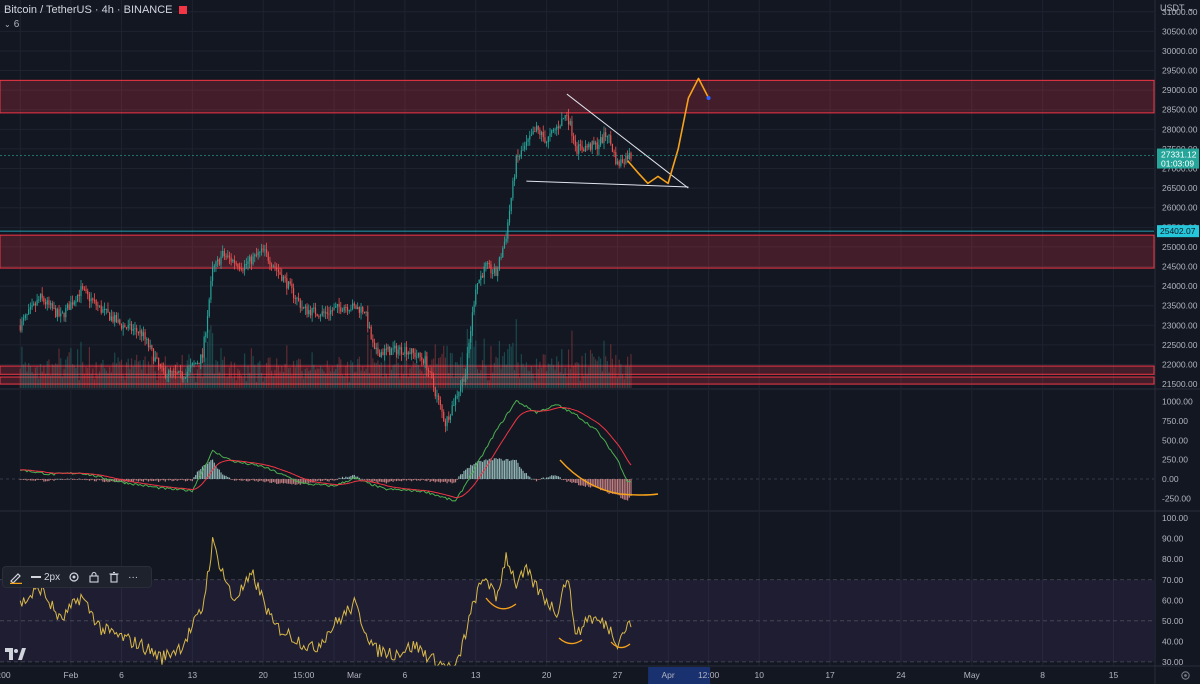 The image size is (1200, 684). What do you see at coordinates (1177, 8) in the screenshot?
I see `currency-selector: USDT ⌄` at bounding box center [1177, 8].